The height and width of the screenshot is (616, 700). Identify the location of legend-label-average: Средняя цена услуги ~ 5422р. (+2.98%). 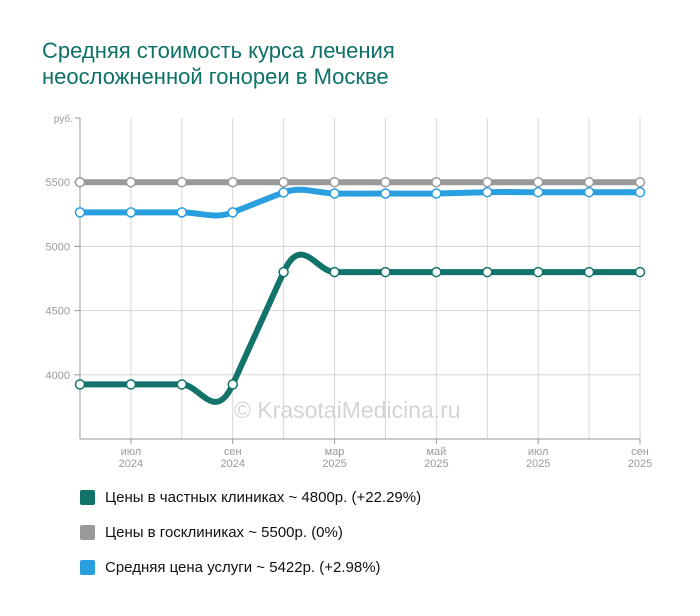
(243, 567).